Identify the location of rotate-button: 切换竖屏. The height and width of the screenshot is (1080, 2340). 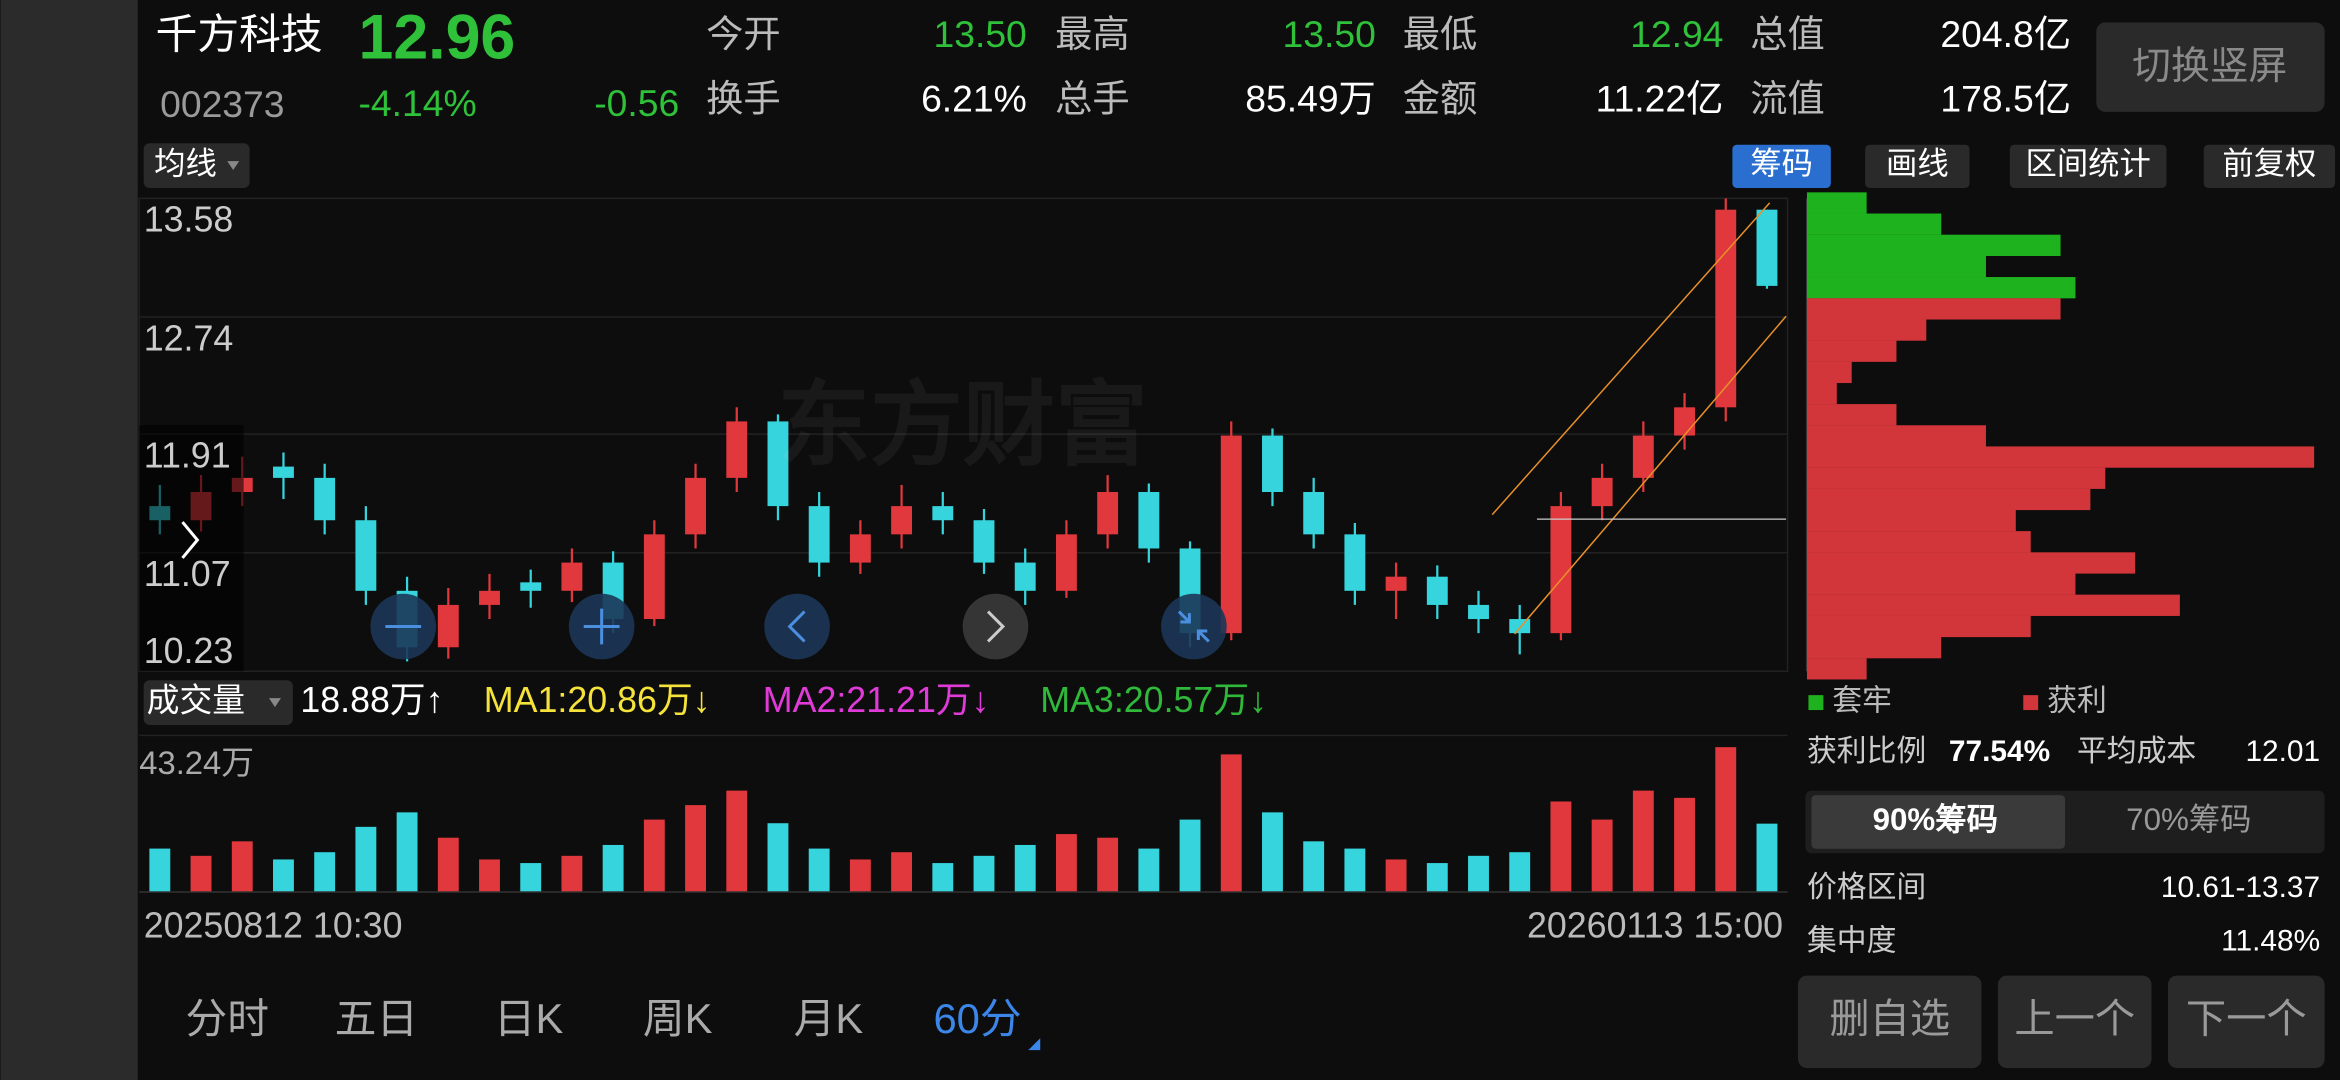
(2209, 66).